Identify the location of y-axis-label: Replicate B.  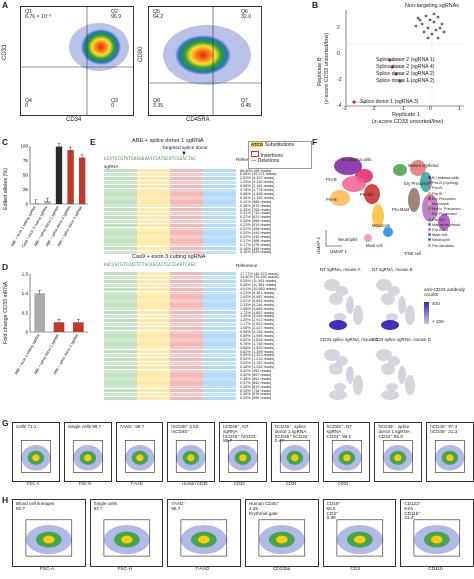
(320, 71).